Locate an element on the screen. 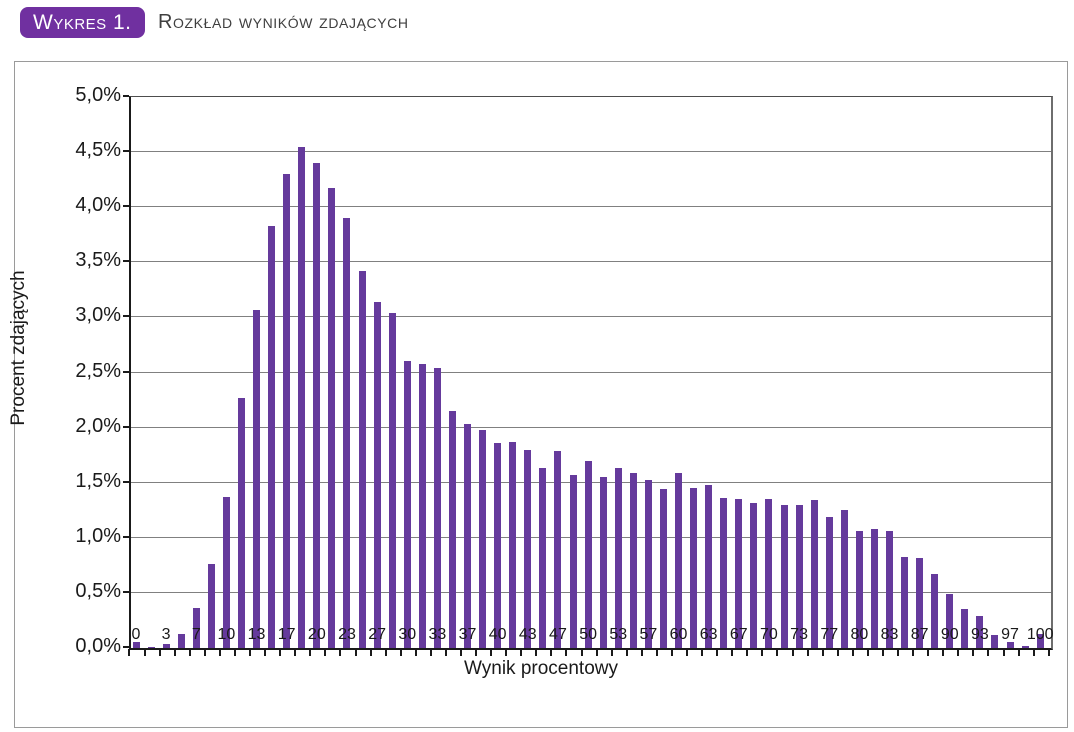 Image resolution: width=1074 pixels, height=732 pixels. x-tick-label: 100 is located at coordinates (1040, 634).